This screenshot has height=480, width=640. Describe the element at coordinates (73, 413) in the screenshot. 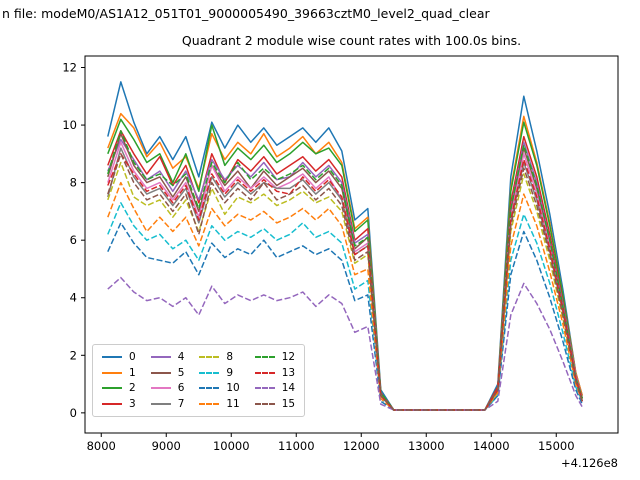

I see `y-tick-label: 0` at that location.